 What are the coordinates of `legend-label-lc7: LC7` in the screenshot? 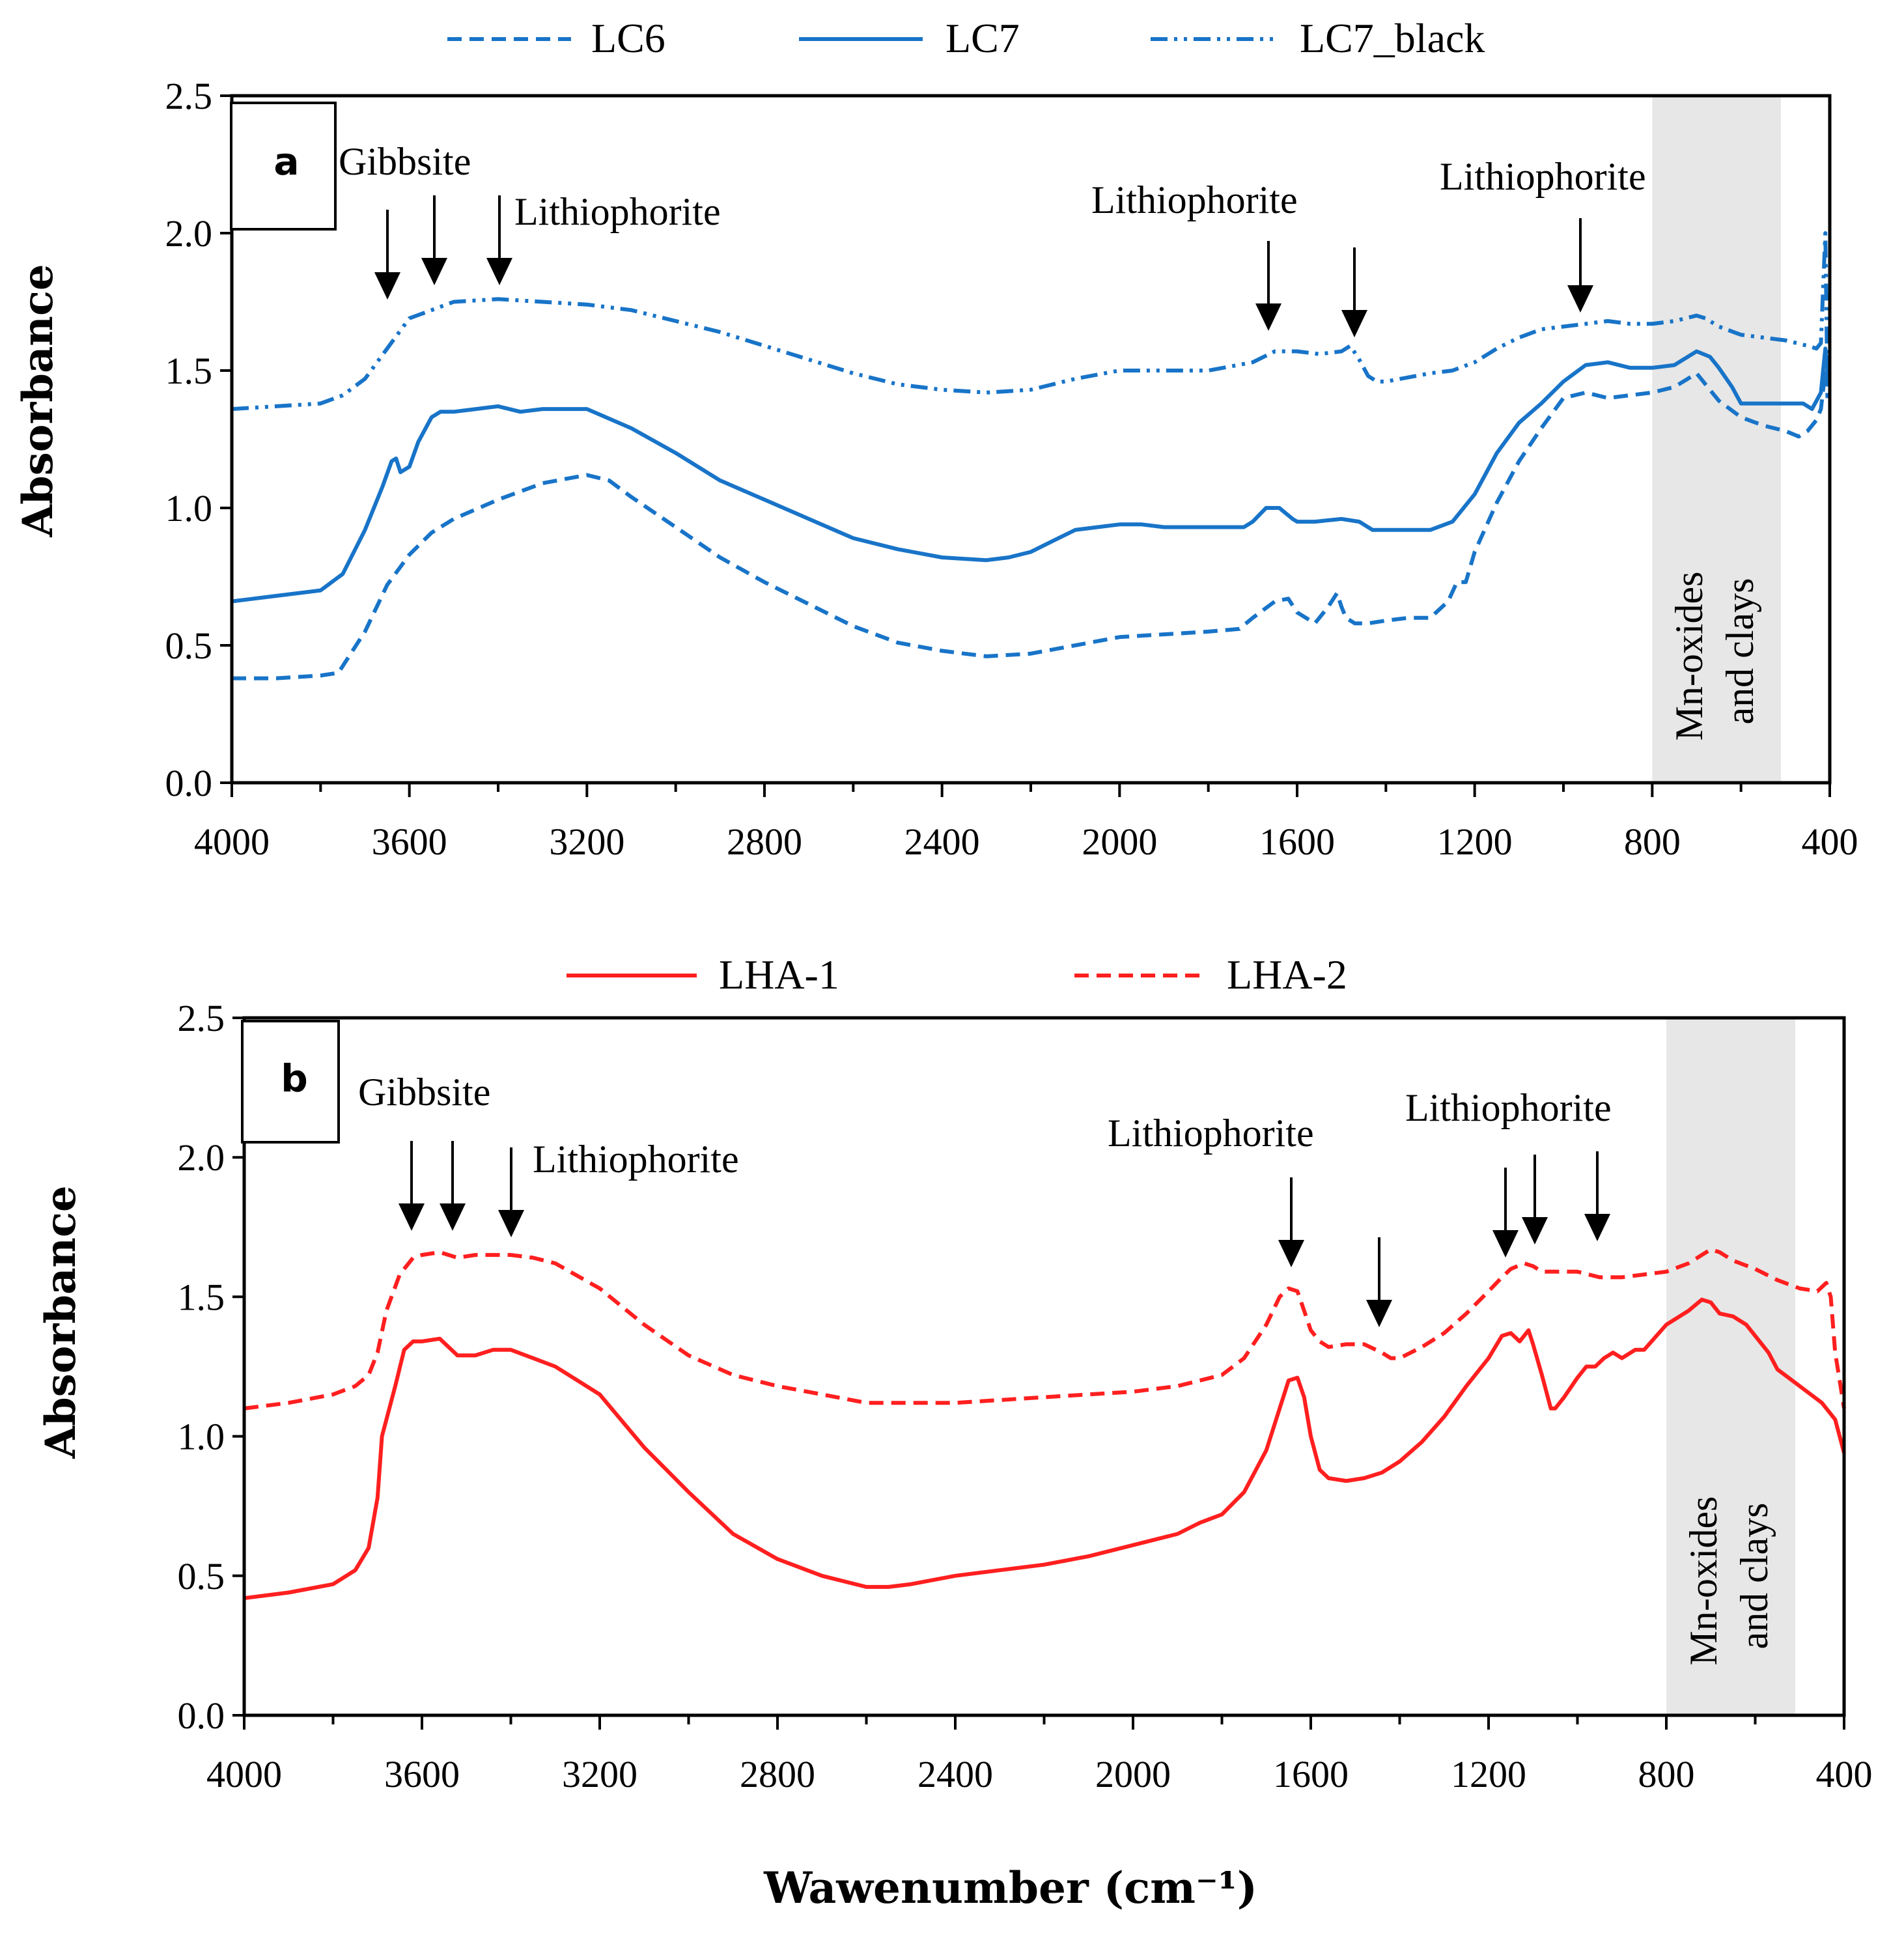 It's located at (983, 38).